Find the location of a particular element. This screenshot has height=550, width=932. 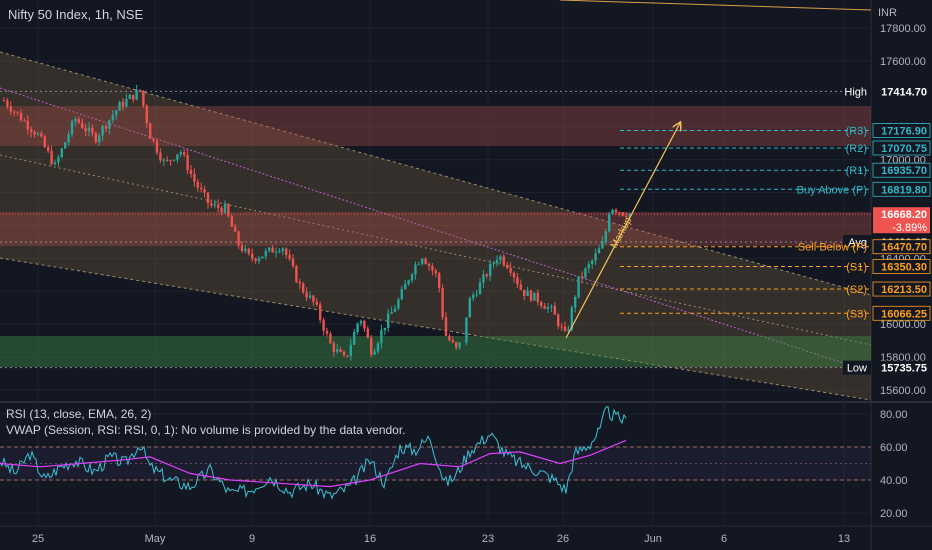

time-tick-label: 9 is located at coordinates (252, 539).